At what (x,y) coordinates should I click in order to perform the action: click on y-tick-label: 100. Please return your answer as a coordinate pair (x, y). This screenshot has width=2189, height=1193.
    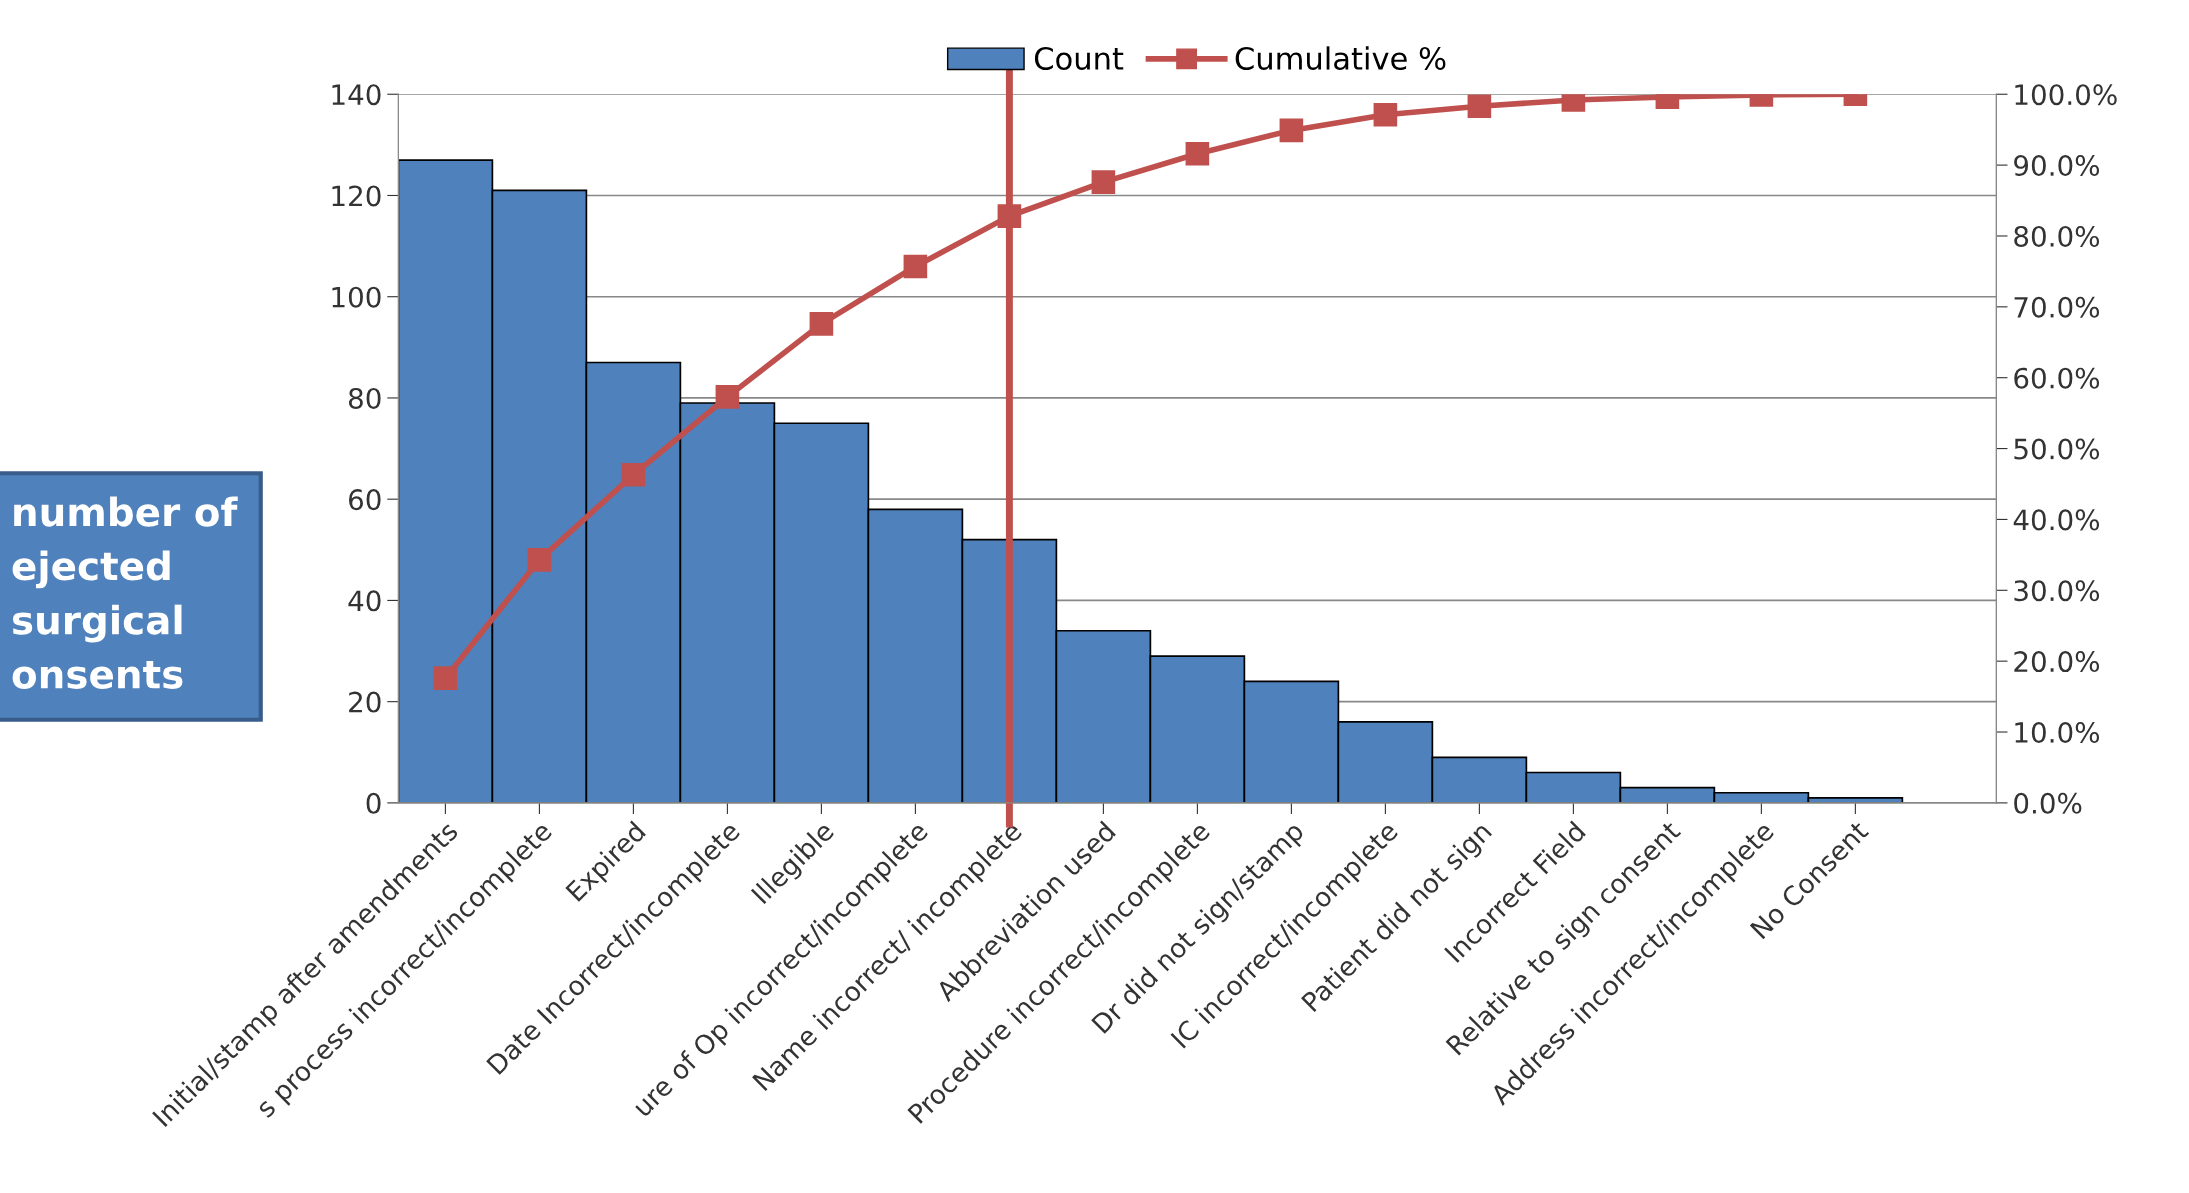
    Looking at the image, I should click on (356, 297).